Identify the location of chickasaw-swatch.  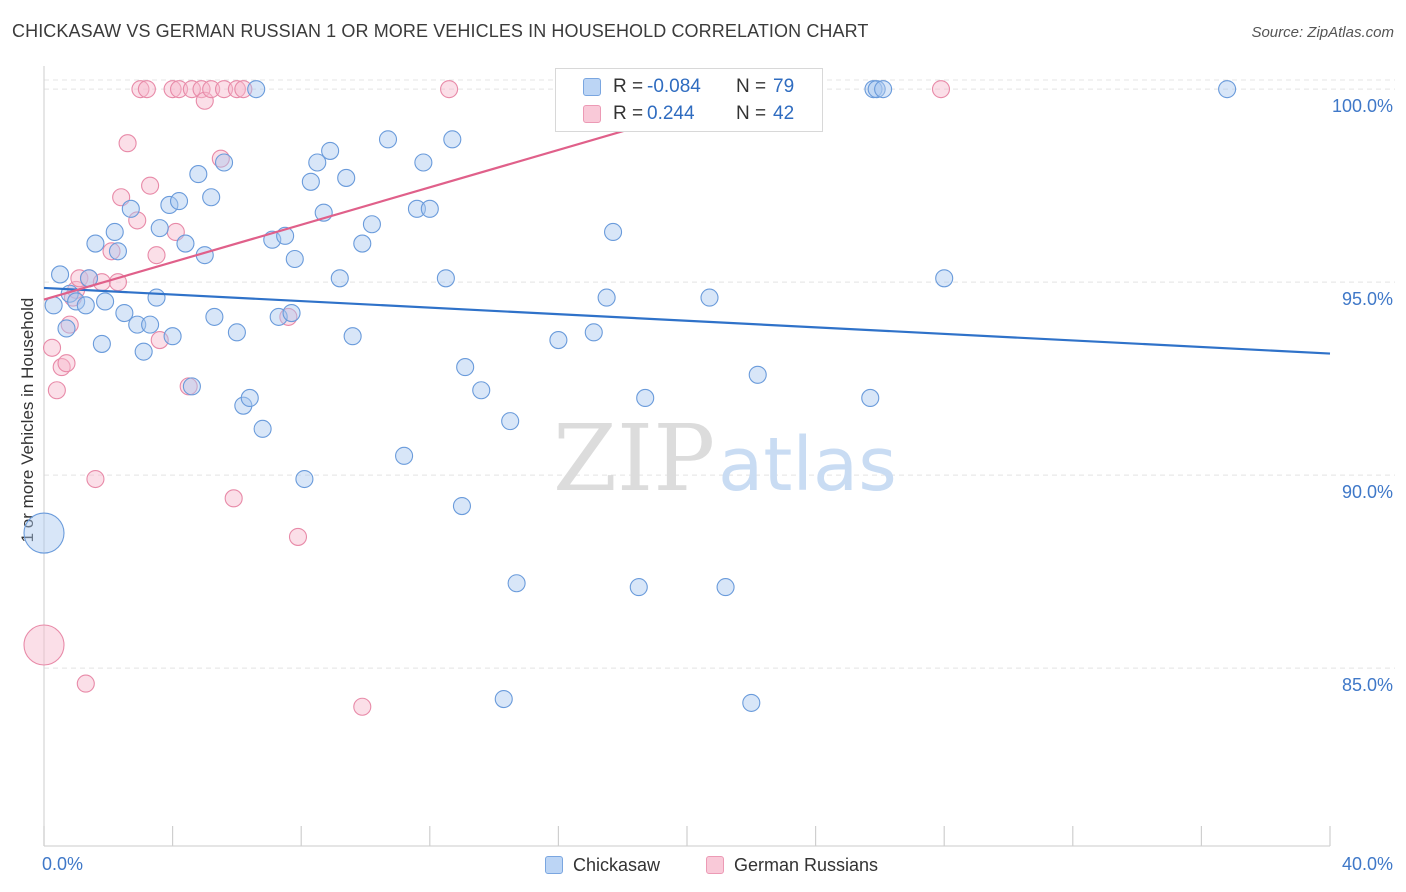
(592, 87).